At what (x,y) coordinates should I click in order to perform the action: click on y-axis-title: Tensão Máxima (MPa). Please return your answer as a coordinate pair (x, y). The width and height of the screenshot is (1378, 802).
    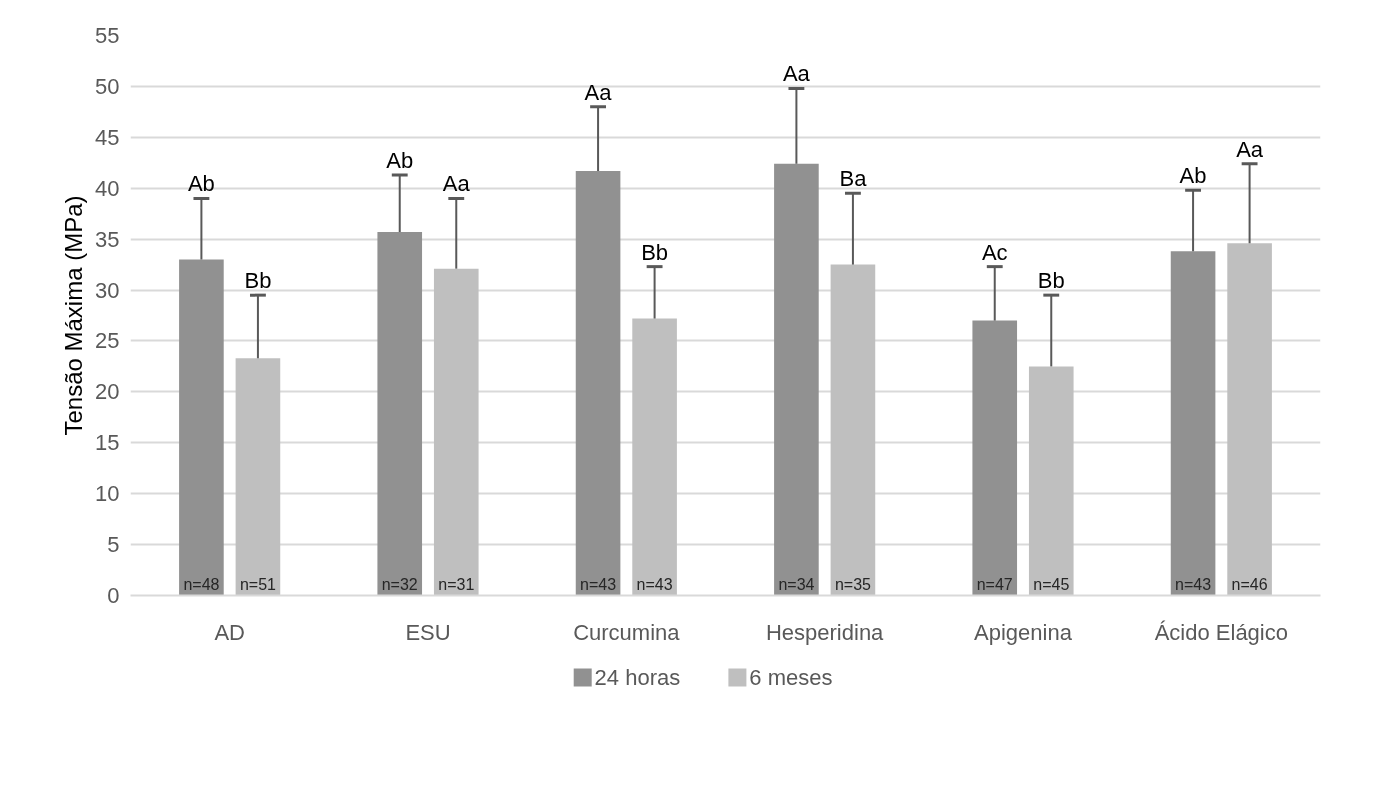
    Looking at the image, I should click on (74, 315).